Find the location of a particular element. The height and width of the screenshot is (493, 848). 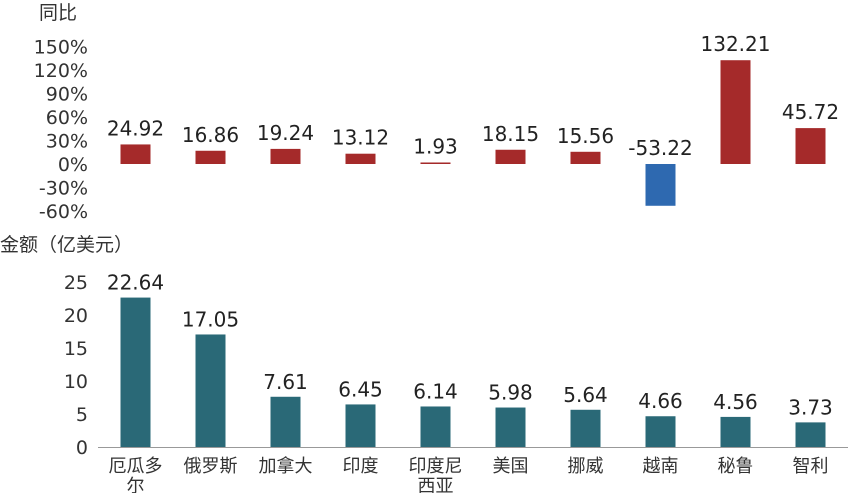

top-ytick-label: -60% is located at coordinates (63, 212).